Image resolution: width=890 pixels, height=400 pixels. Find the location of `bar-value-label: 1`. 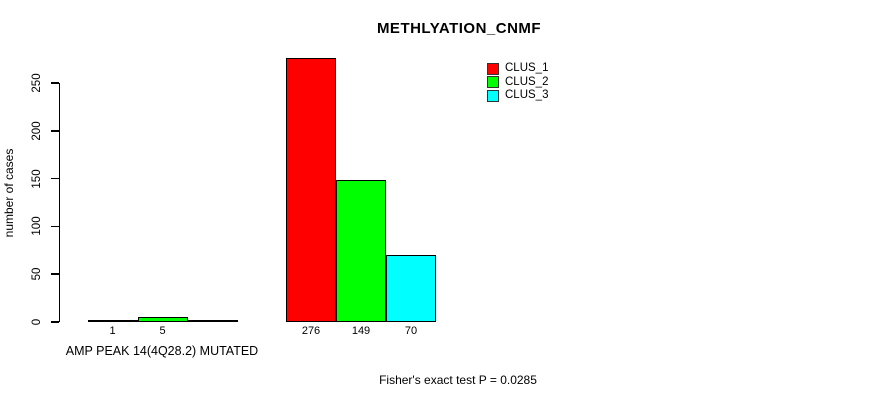

bar-value-label: 1 is located at coordinates (112, 331).